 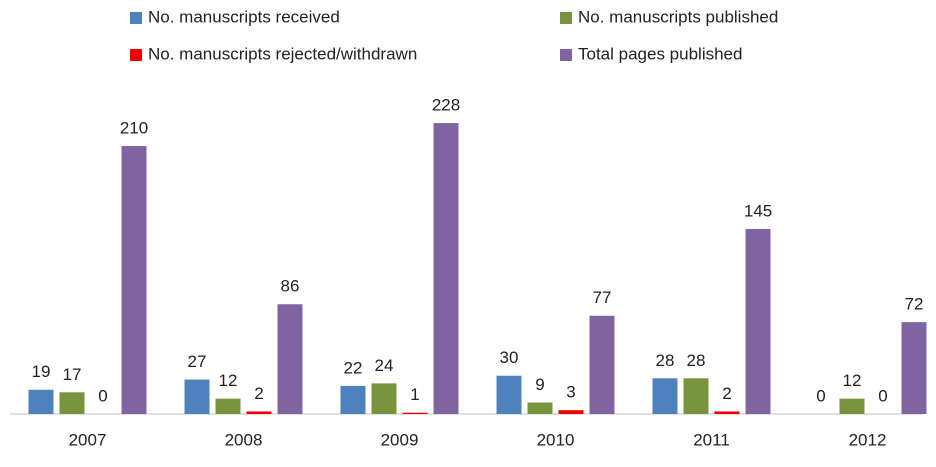 What do you see at coordinates (384, 365) in the screenshot?
I see `data-label: 24` at bounding box center [384, 365].